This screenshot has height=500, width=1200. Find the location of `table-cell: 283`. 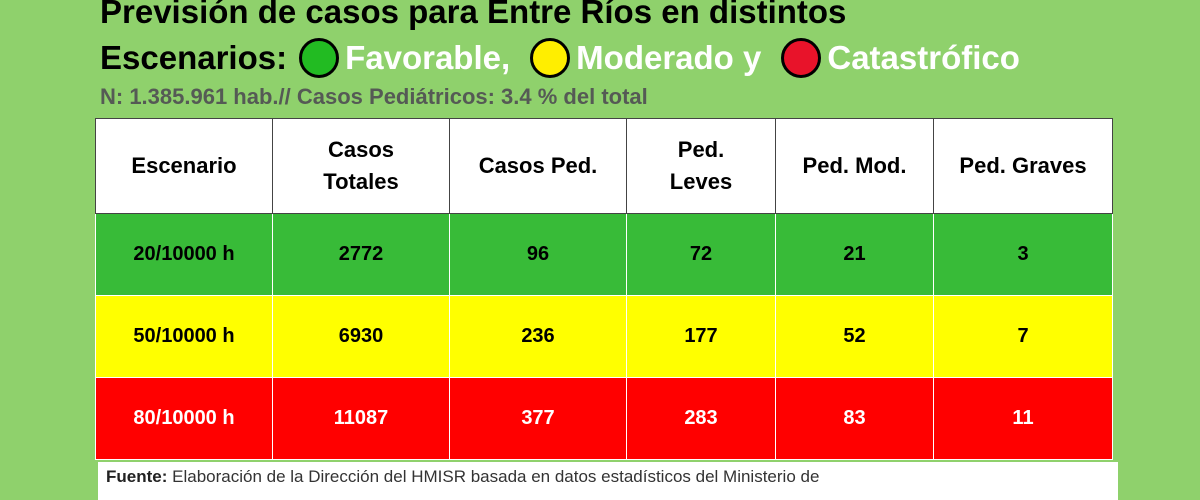

table-cell: 283 is located at coordinates (701, 418).